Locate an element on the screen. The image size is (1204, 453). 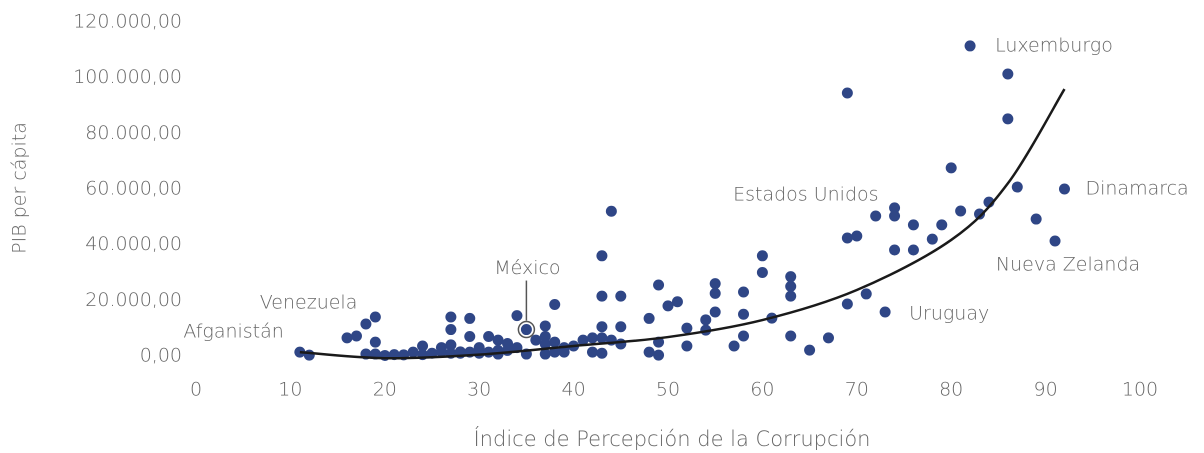
x-tick-label: 30 is located at coordinates (479, 390).